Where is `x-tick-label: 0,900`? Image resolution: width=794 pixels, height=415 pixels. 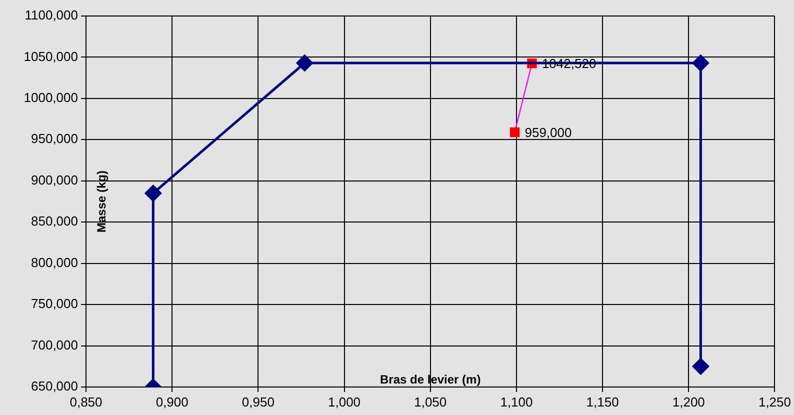
x-tick-label: 0,900 is located at coordinates (172, 402).